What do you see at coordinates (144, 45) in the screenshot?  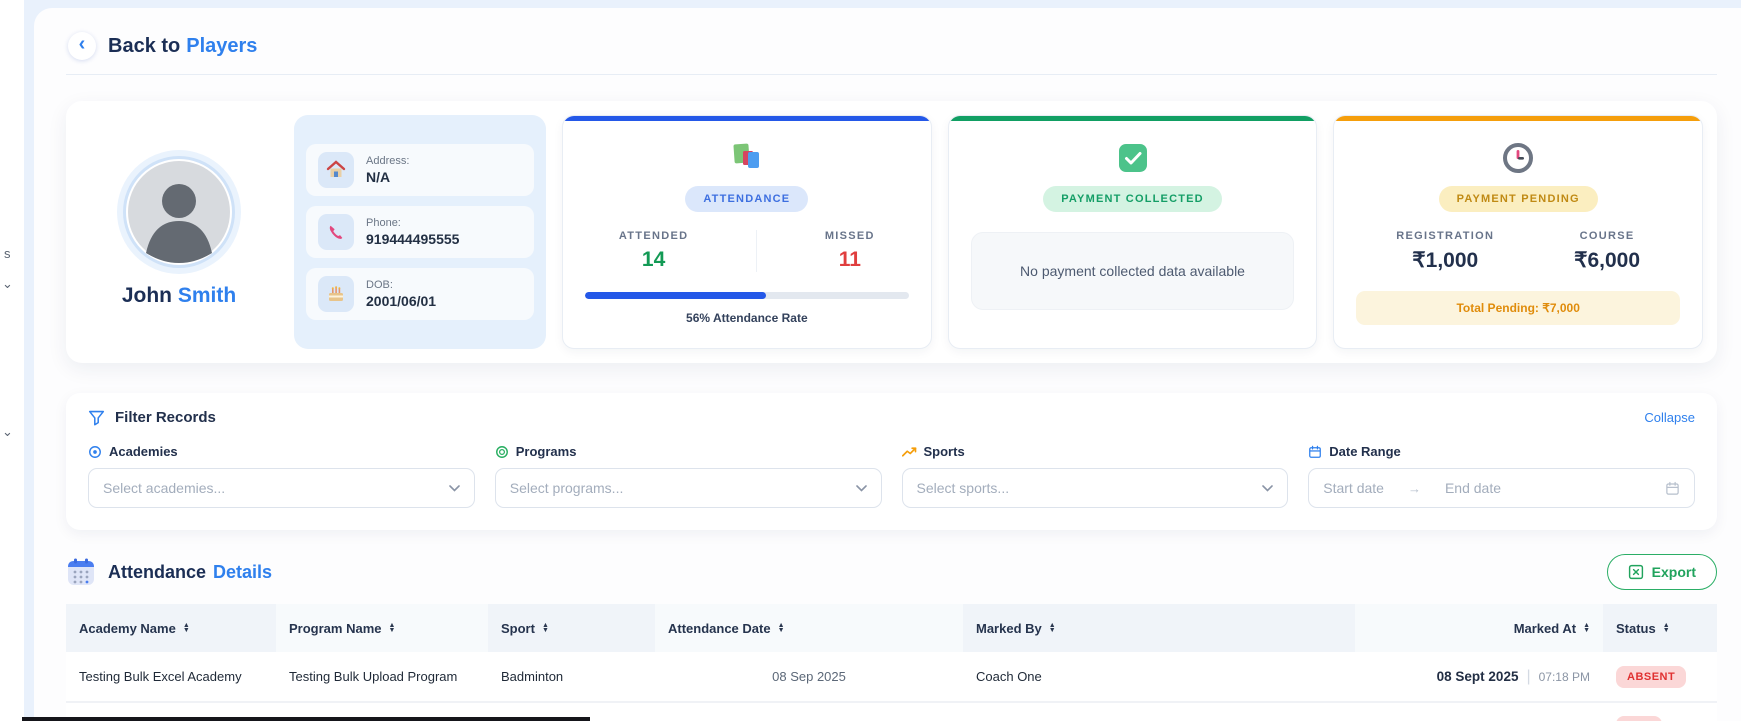 I see `back-label: Back to` at bounding box center [144, 45].